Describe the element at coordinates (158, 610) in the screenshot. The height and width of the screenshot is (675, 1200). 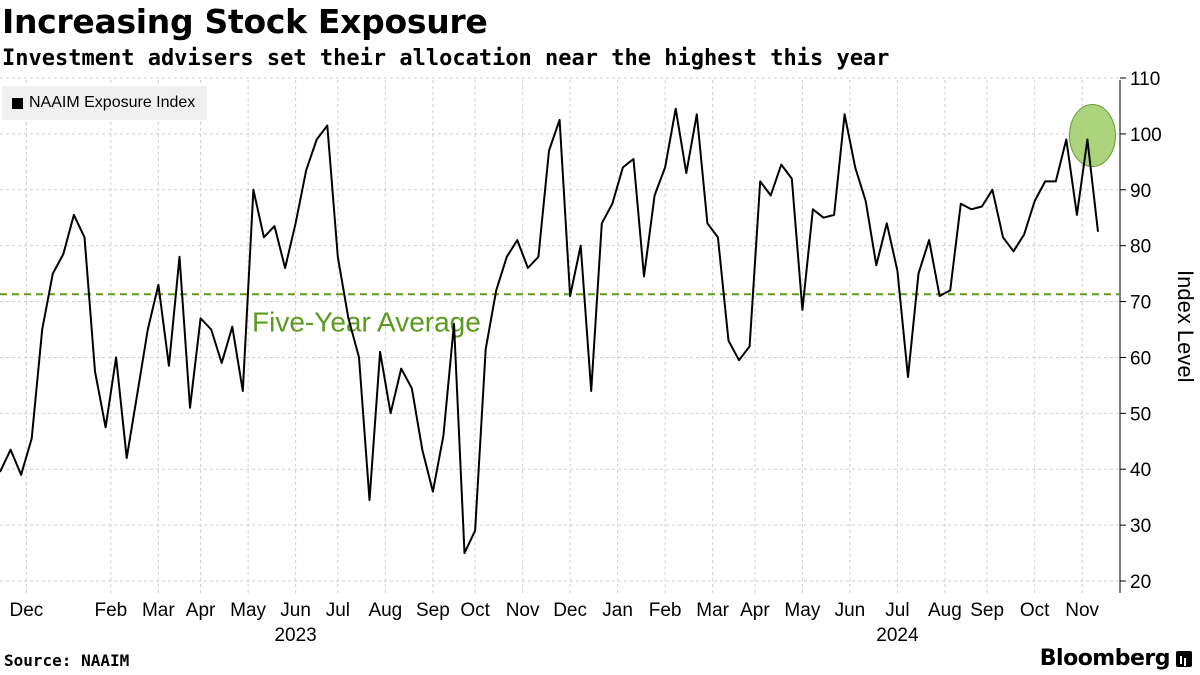
I see `x-tick-label-2: Mar` at that location.